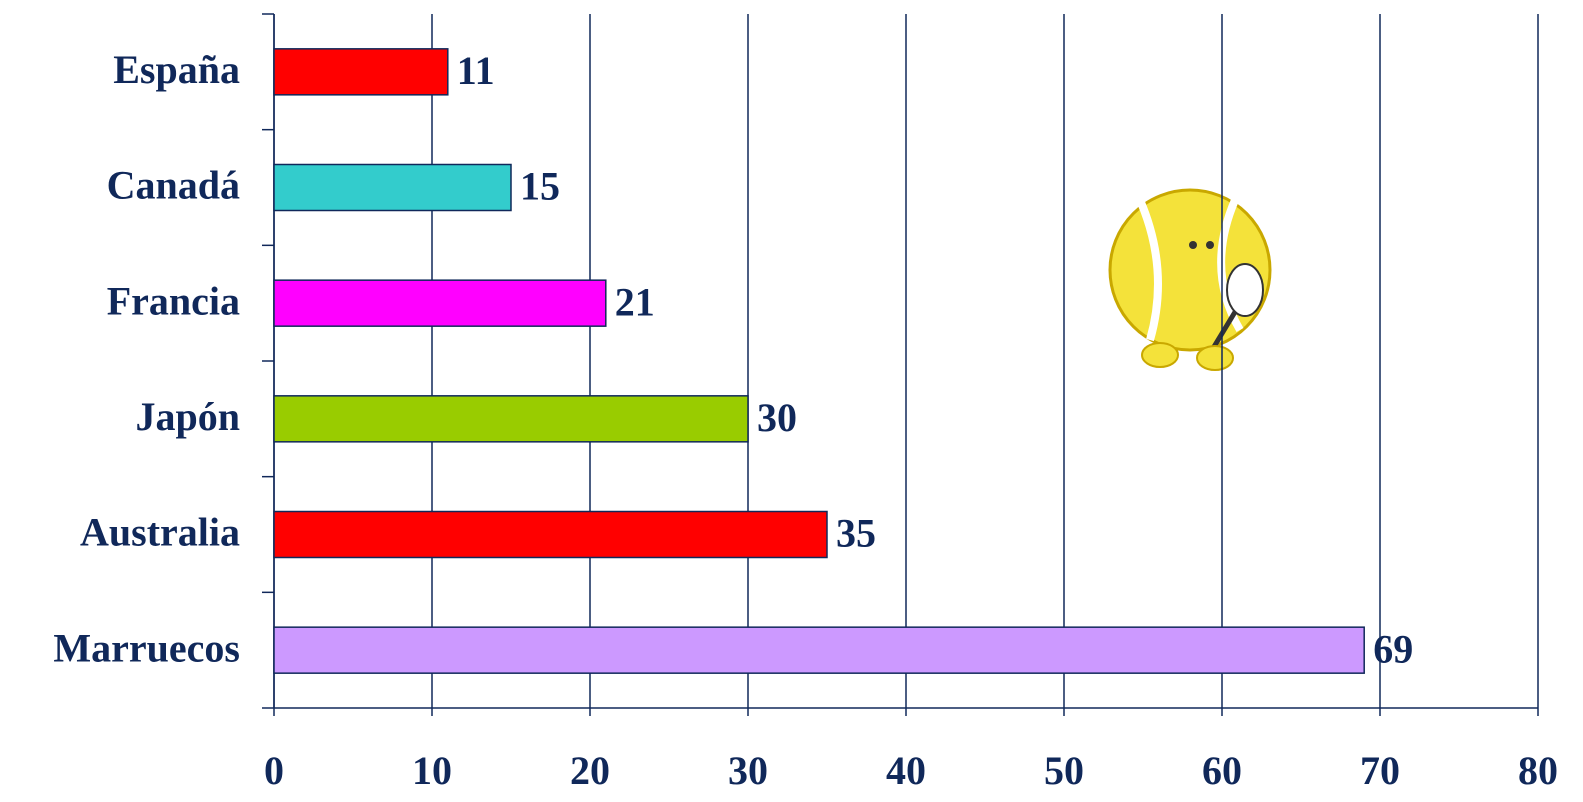 This screenshot has height=802, width=1583. I want to click on category-label: Francia, so click(173, 300).